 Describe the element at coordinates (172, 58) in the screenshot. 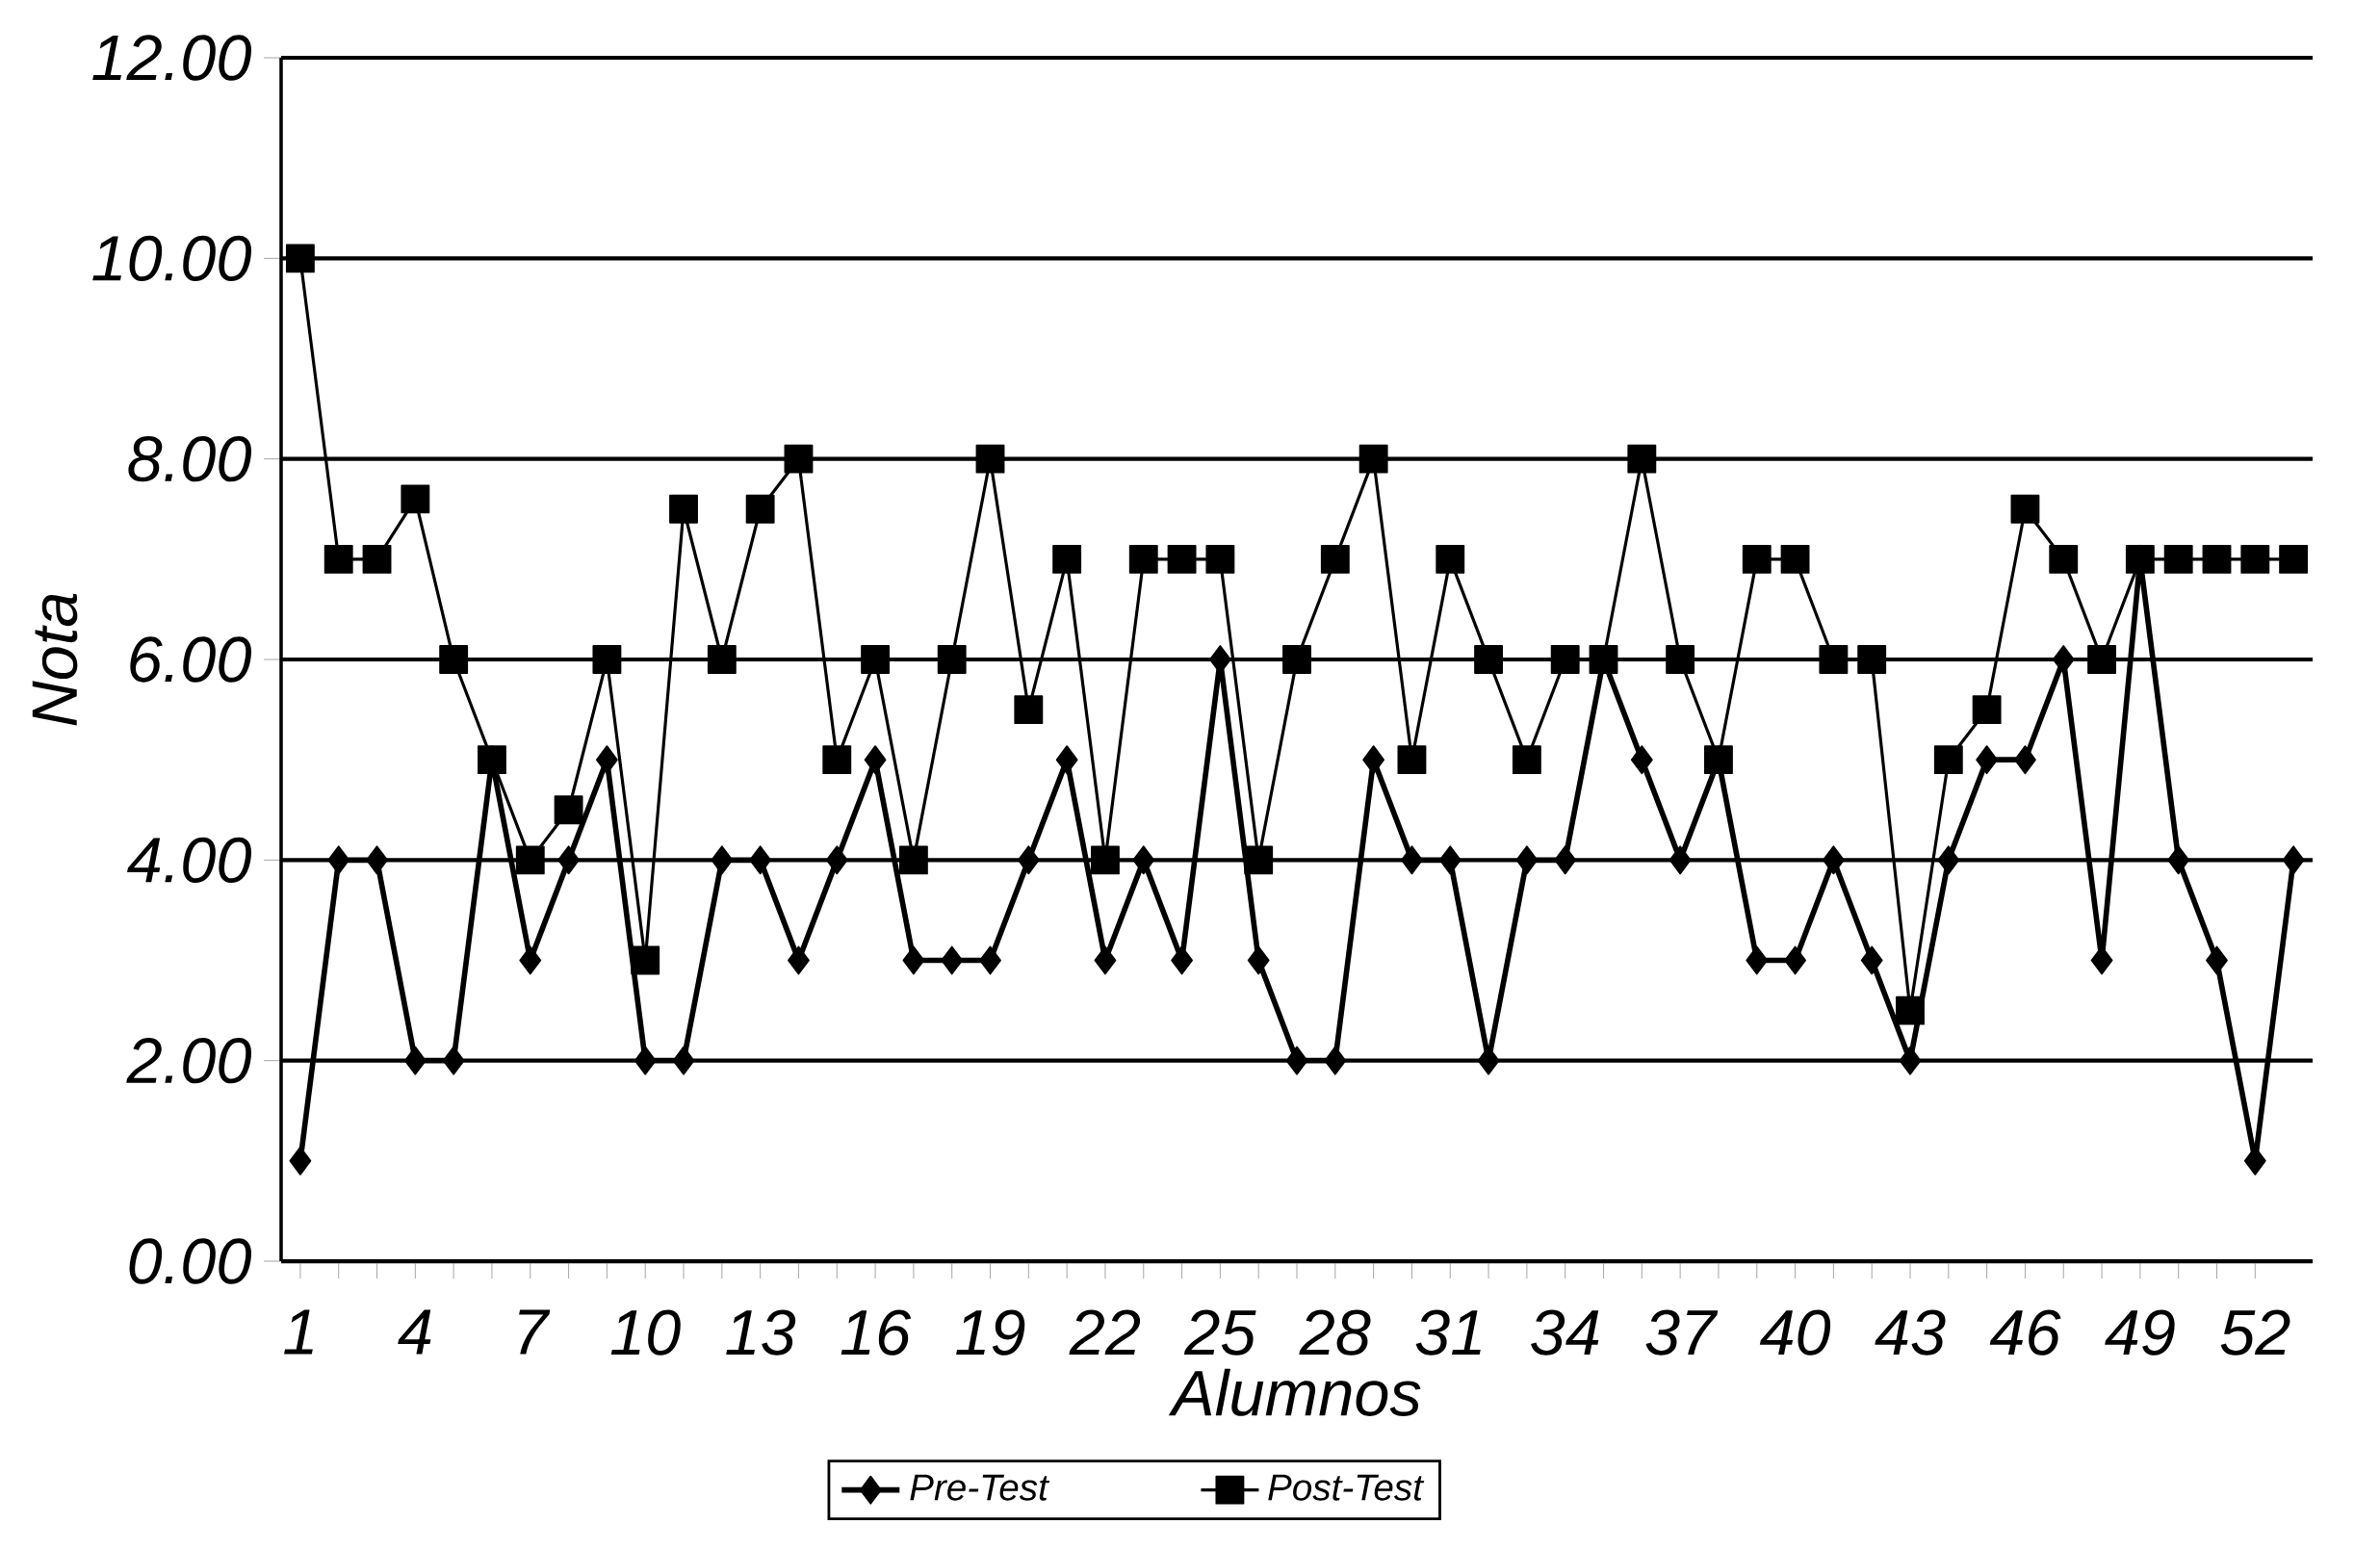

I see `y-tick-label: 12.00` at that location.